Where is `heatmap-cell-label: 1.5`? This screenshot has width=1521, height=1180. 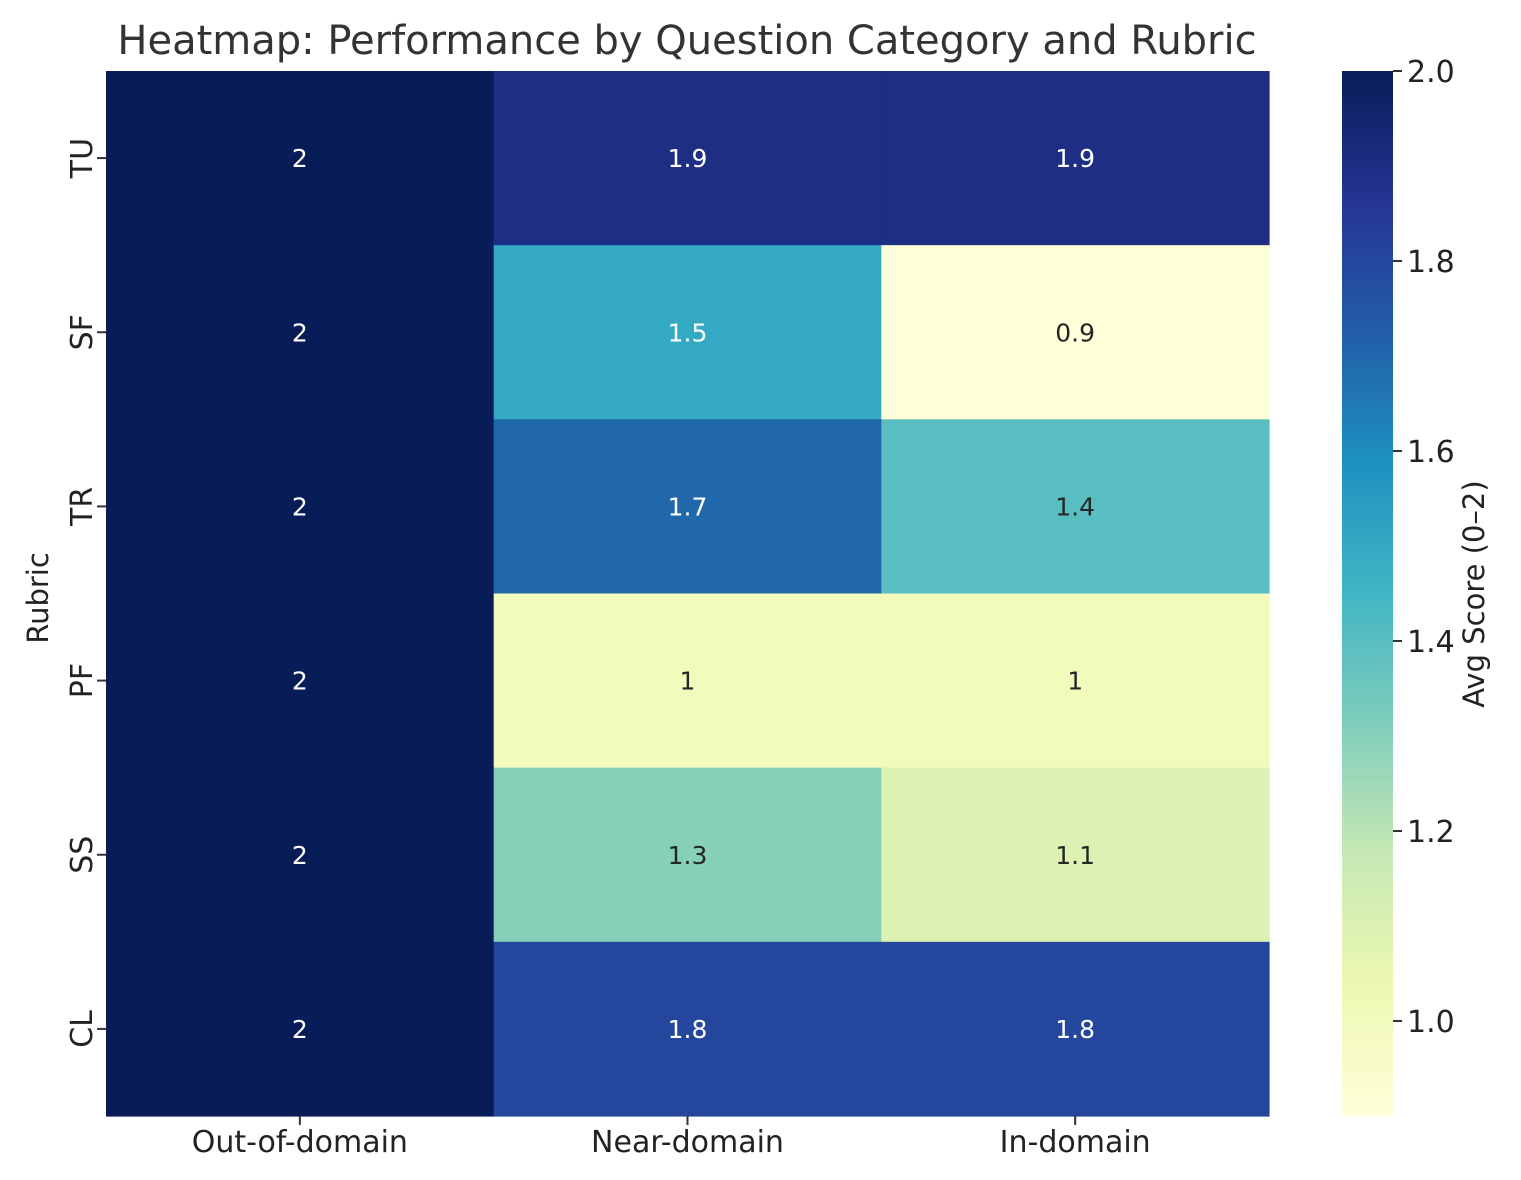 heatmap-cell-label: 1.5 is located at coordinates (688, 332).